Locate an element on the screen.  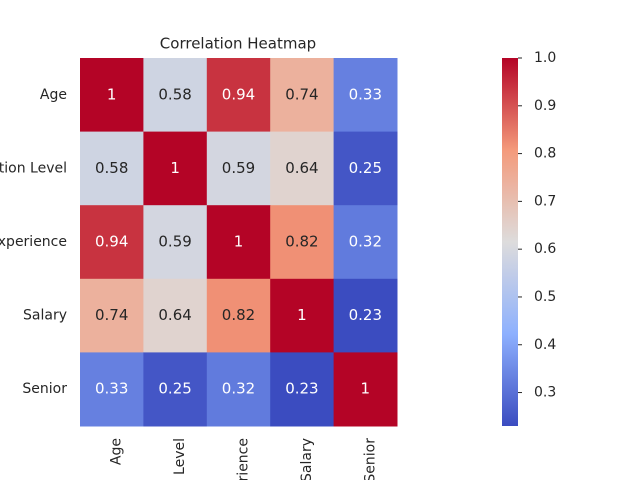
y-tick-label: Senior is located at coordinates (44, 389).